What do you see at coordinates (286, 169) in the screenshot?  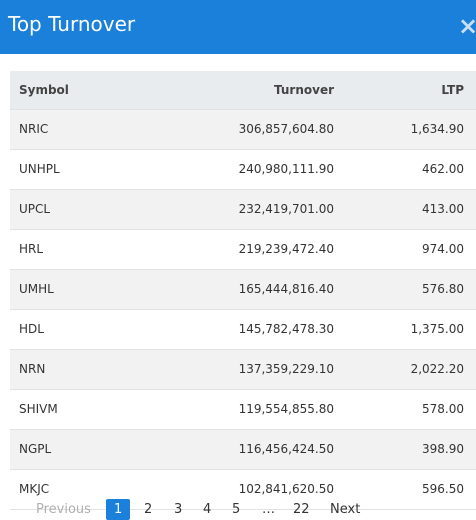 I see `cell-turnover: 240,980,111.90` at bounding box center [286, 169].